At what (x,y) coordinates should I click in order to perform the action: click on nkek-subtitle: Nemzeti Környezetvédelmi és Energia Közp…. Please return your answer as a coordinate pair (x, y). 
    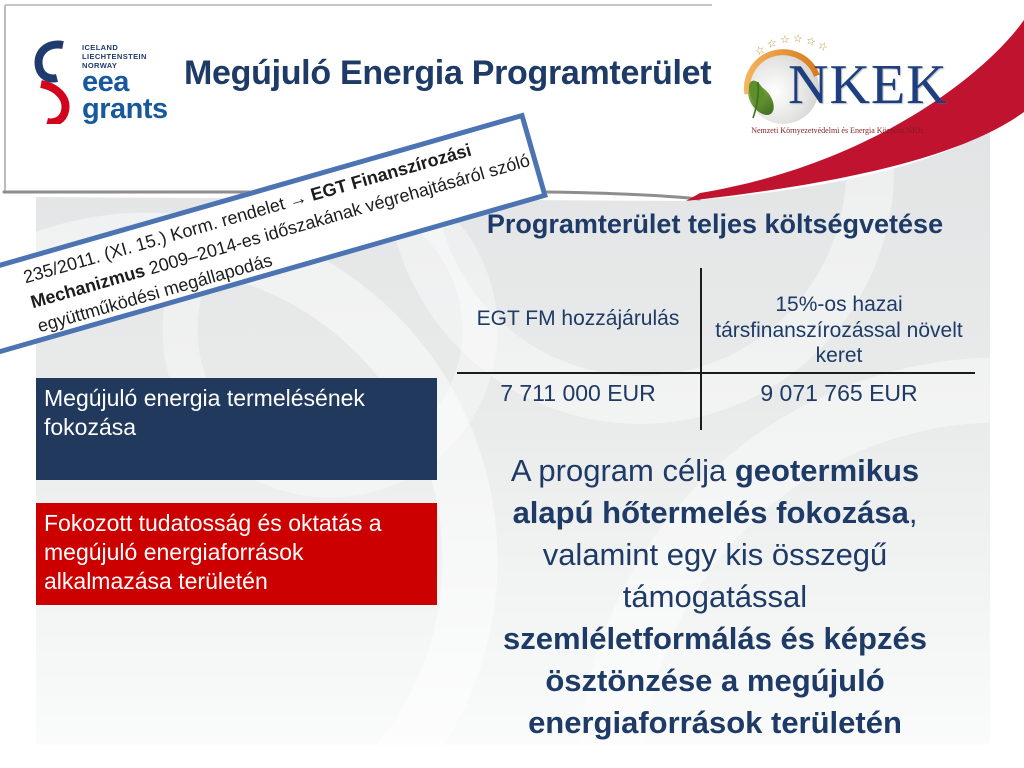
    Looking at the image, I should click on (838, 130).